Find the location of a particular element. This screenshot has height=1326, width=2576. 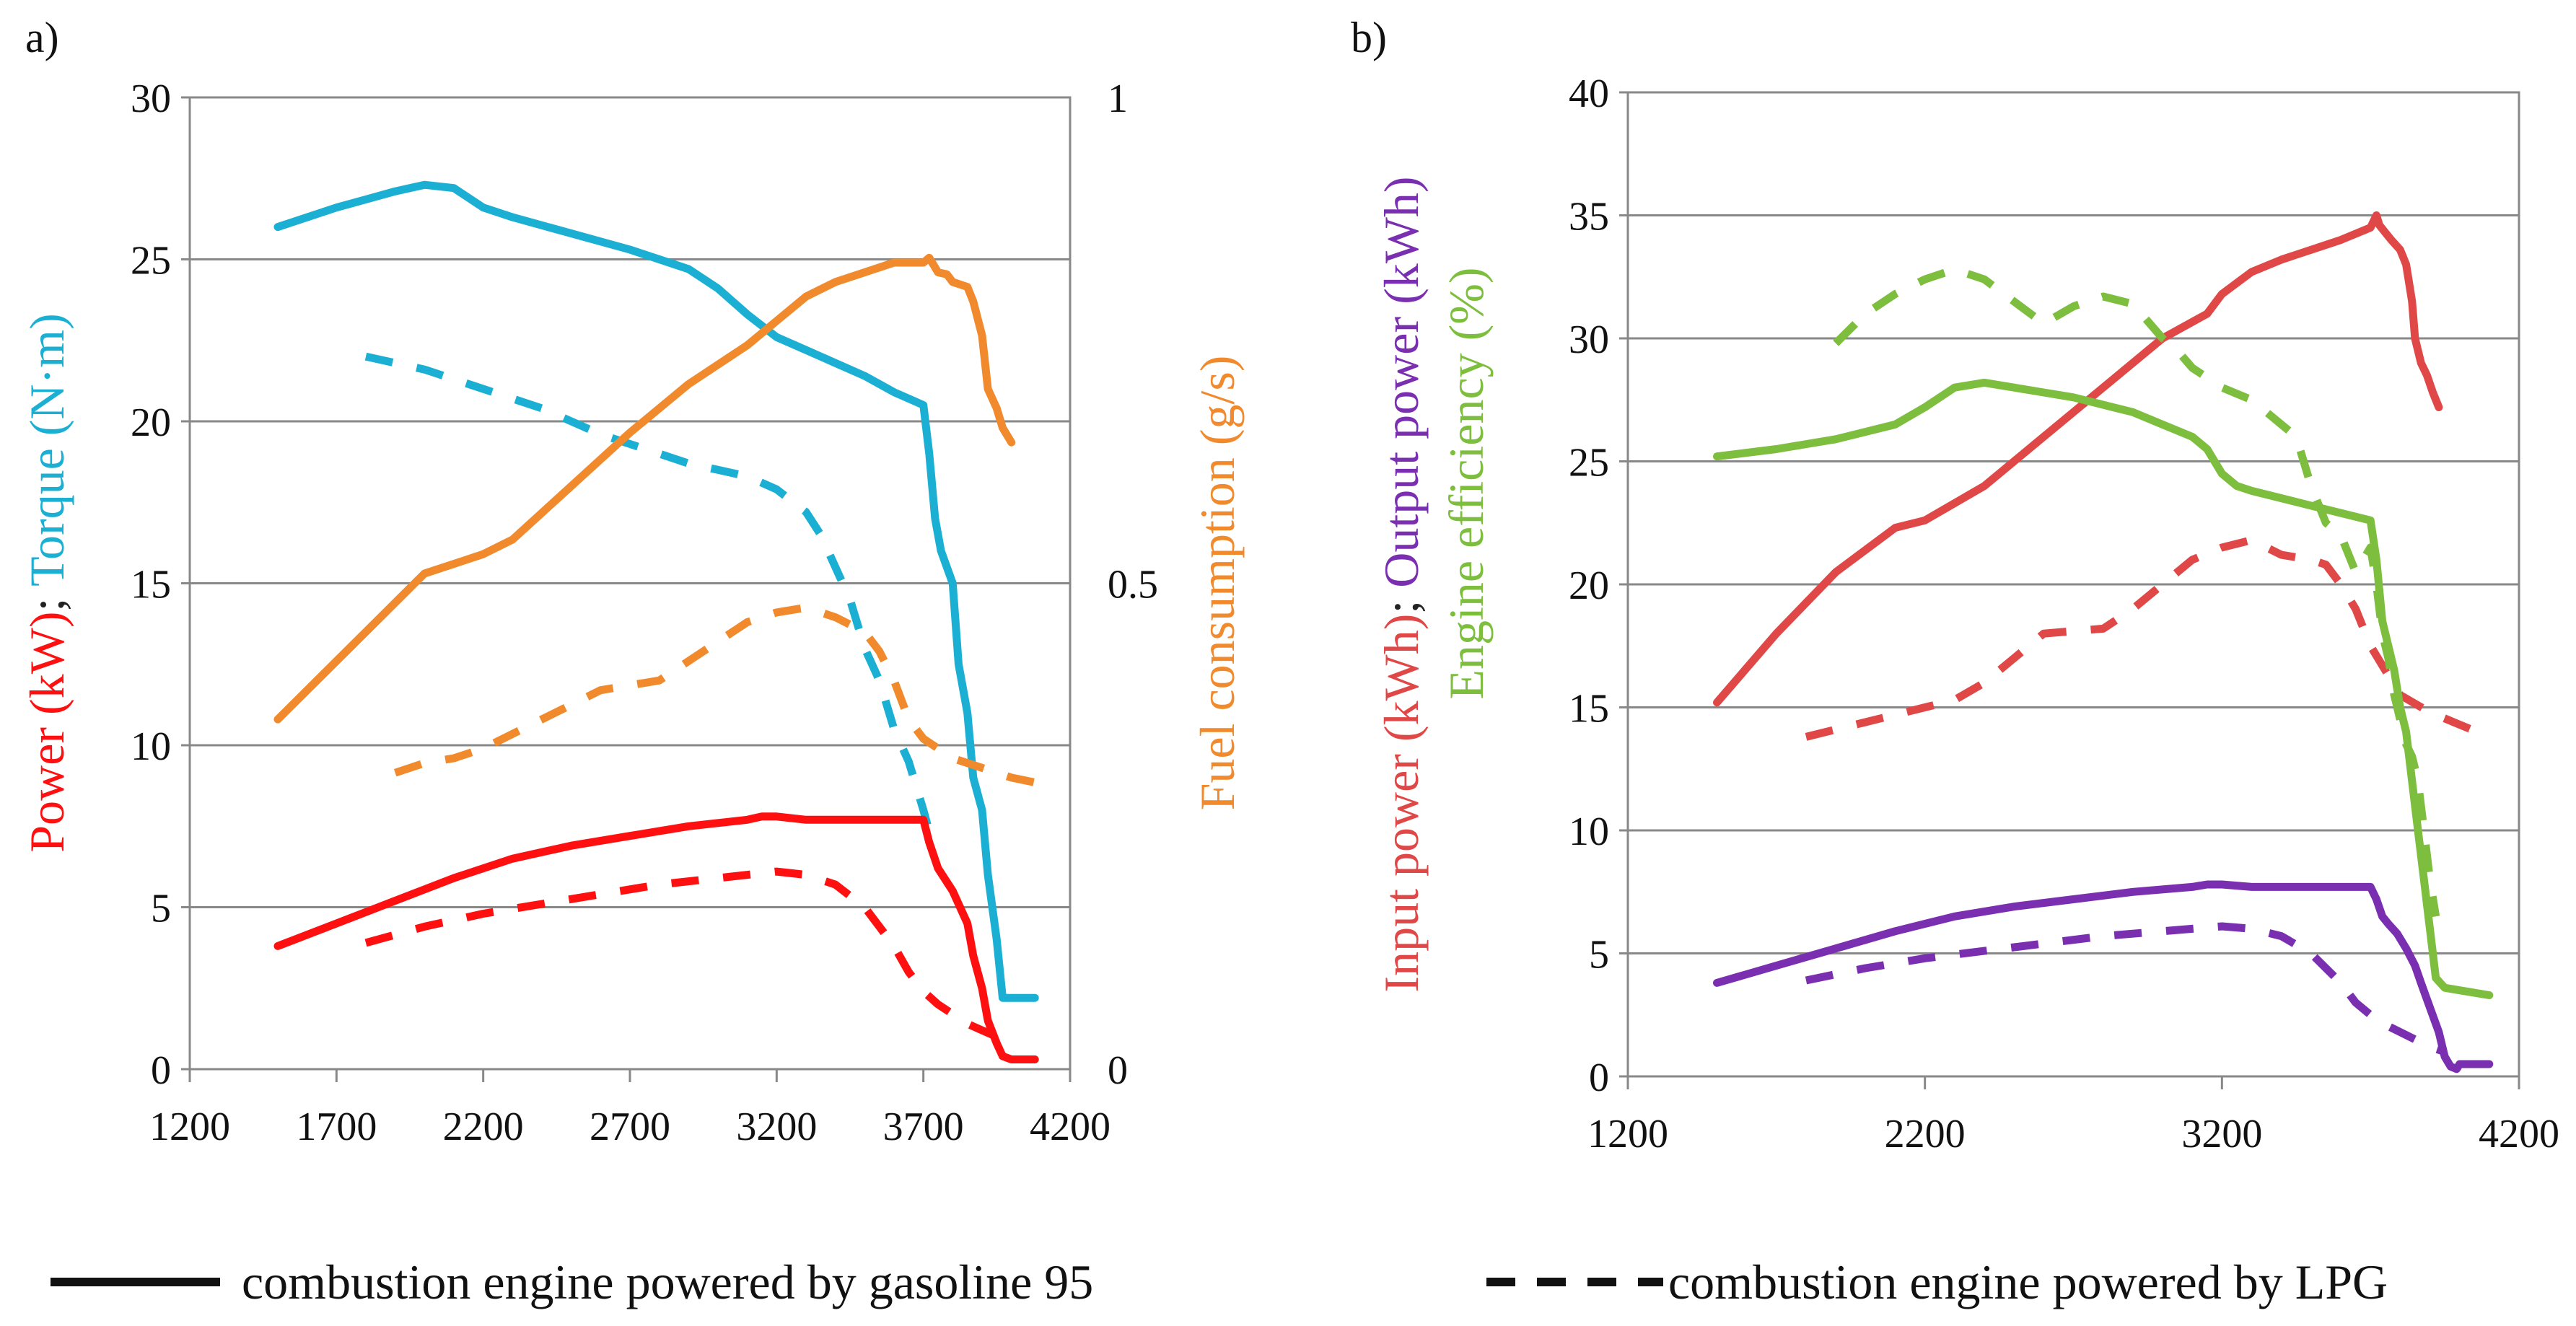

legend-solid-label: combustion engine powered by gasoline 95 is located at coordinates (667, 1282).